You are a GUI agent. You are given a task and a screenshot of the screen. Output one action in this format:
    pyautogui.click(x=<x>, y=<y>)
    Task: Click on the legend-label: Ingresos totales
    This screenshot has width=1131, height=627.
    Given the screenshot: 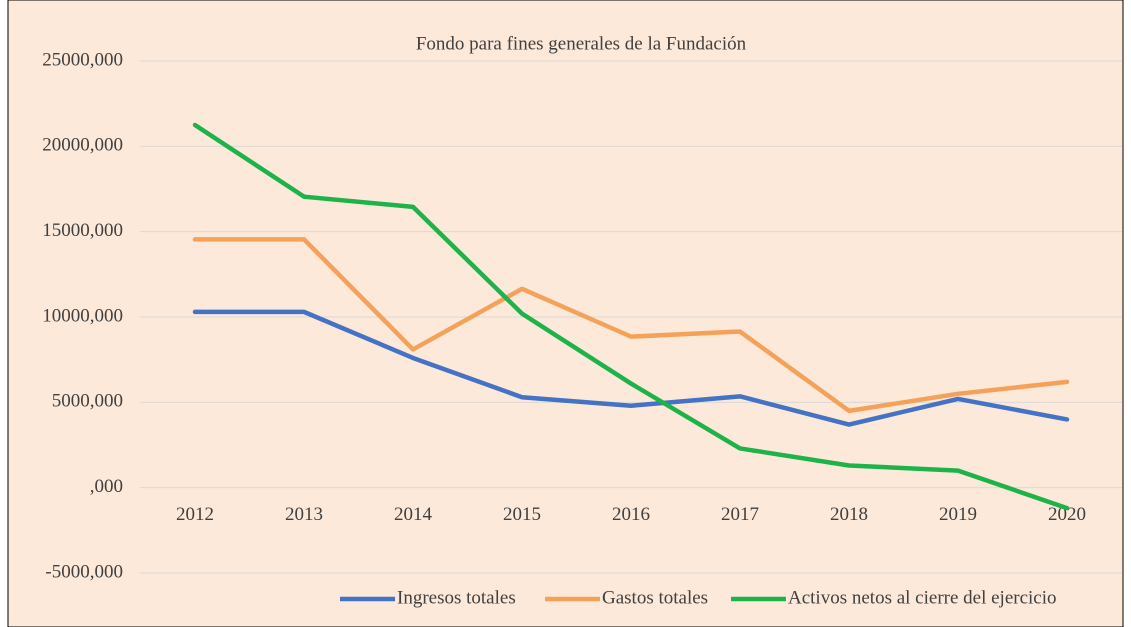 What is the action you would take?
    pyautogui.click(x=456, y=597)
    